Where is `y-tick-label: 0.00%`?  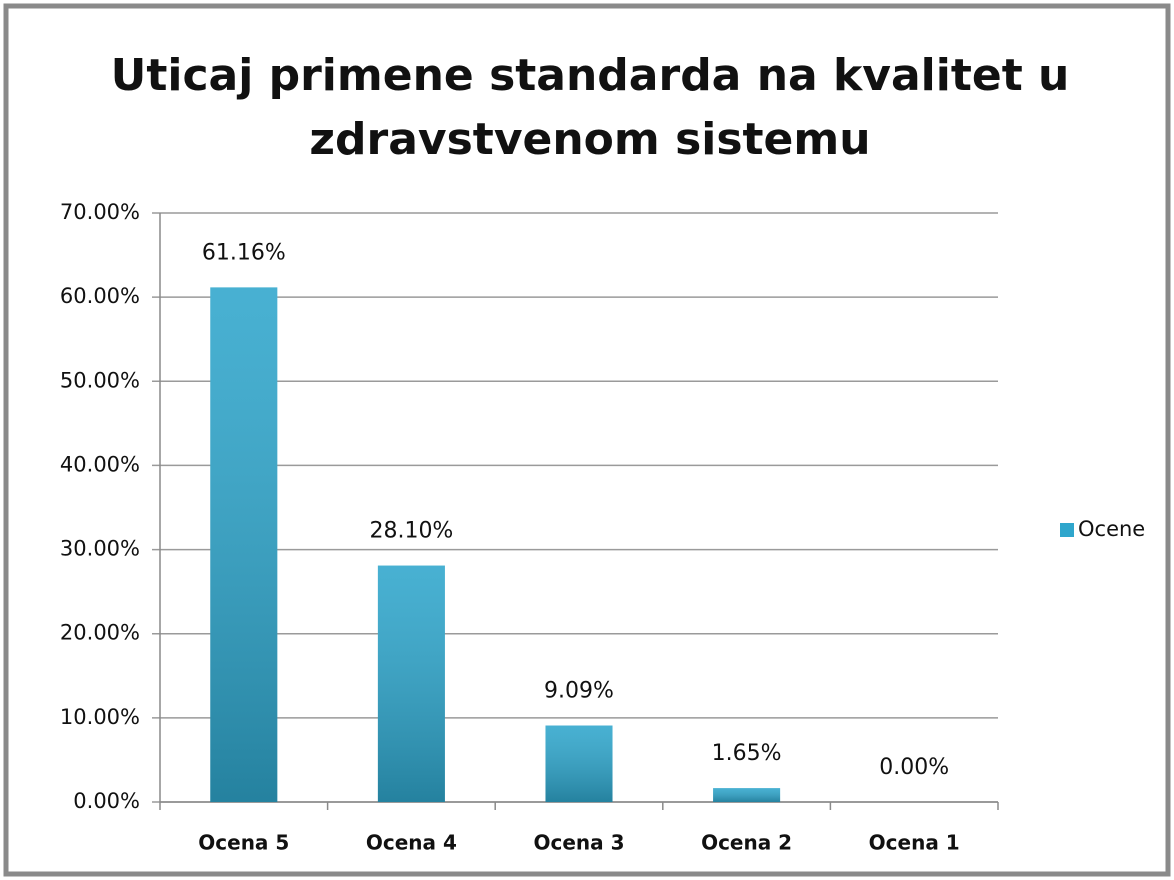 y-tick-label: 0.00% is located at coordinates (106, 801).